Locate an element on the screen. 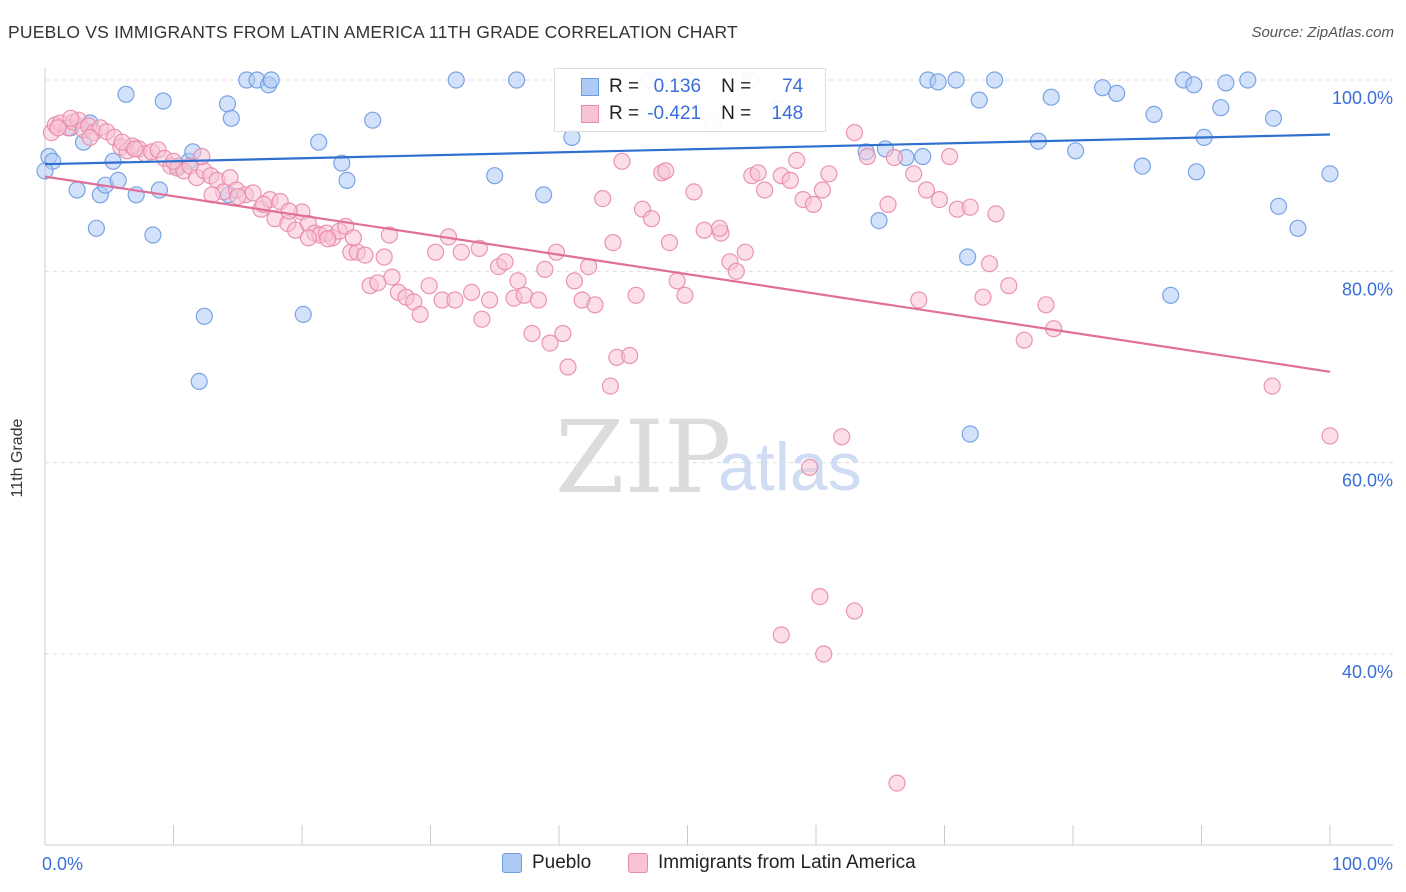 The height and width of the screenshot is (892, 1406). legend-n-value-pueblo: 74 is located at coordinates (793, 86).